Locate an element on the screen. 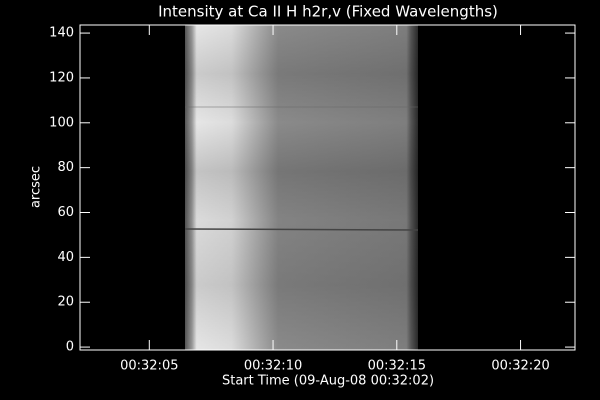 The height and width of the screenshot is (400, 600). x-tick-label: 00:32:05 is located at coordinates (149, 366).